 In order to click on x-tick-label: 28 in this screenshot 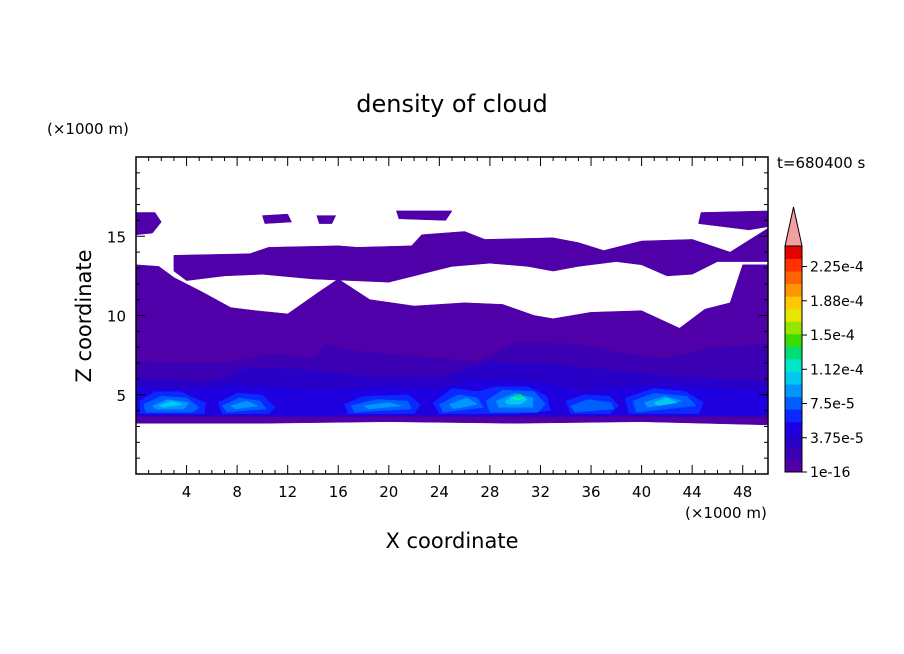, I will do `click(489, 492)`.